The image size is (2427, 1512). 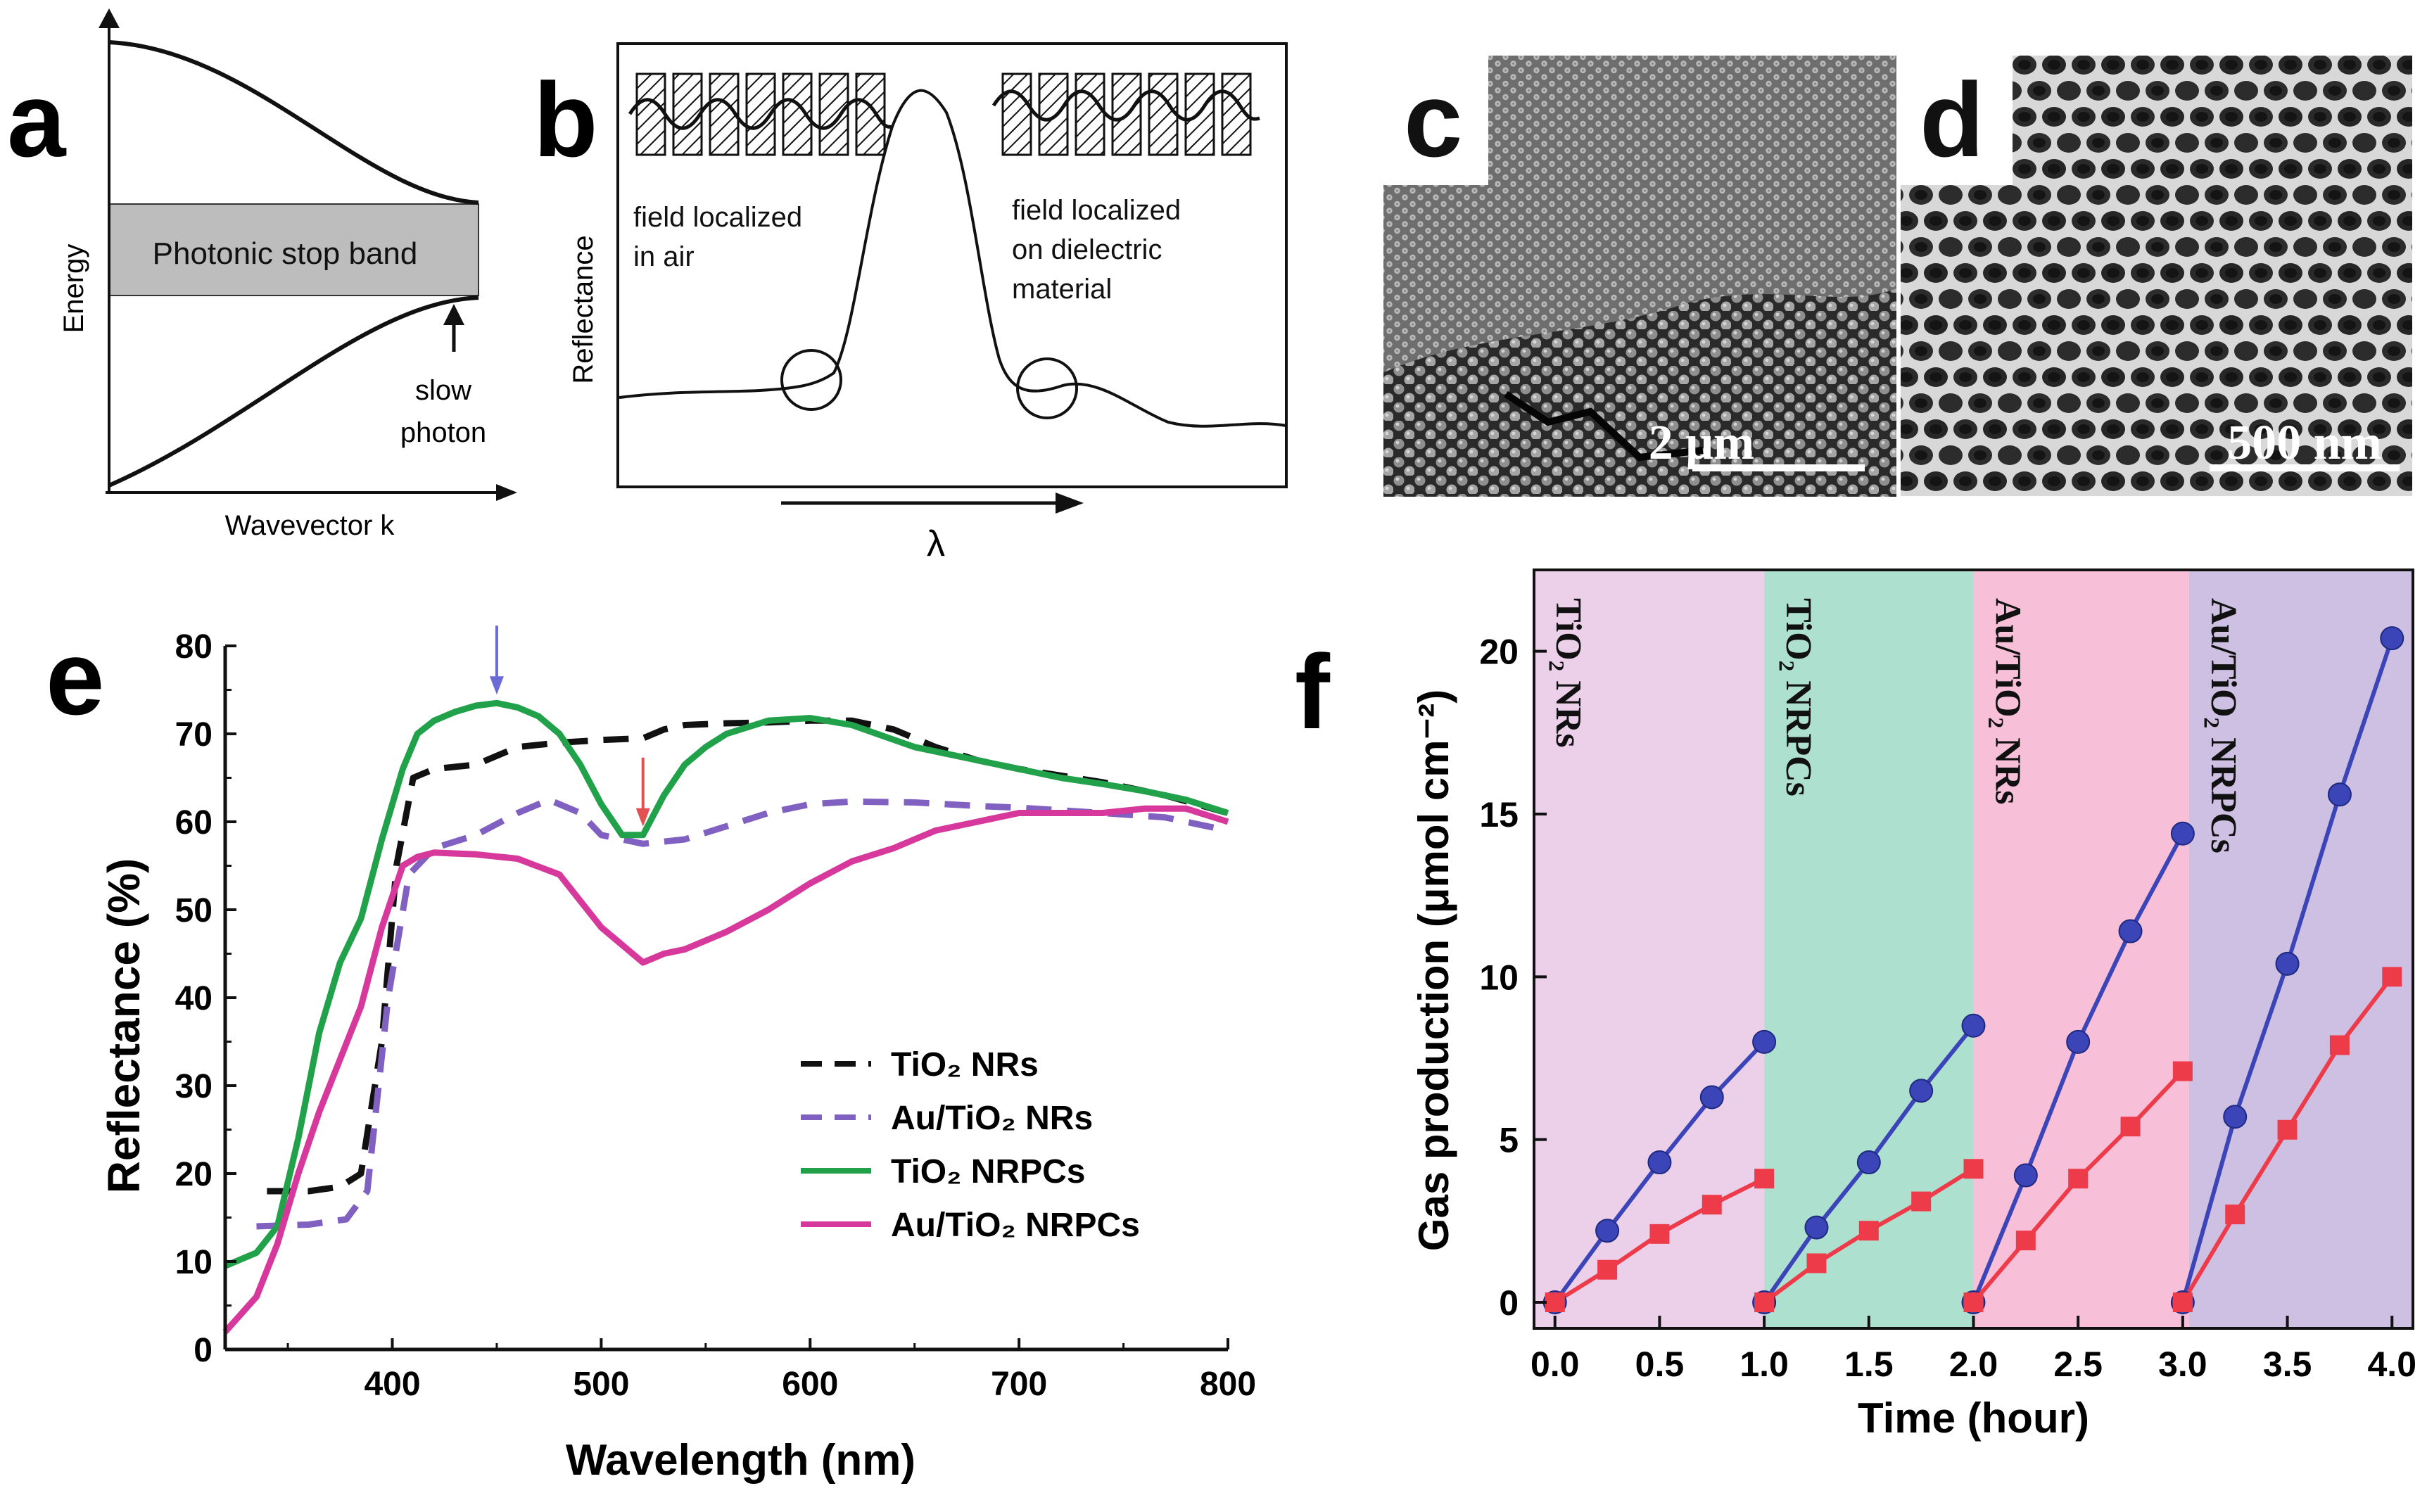 I want to click on x-tick-label: 3.0, so click(x=2182, y=1364).